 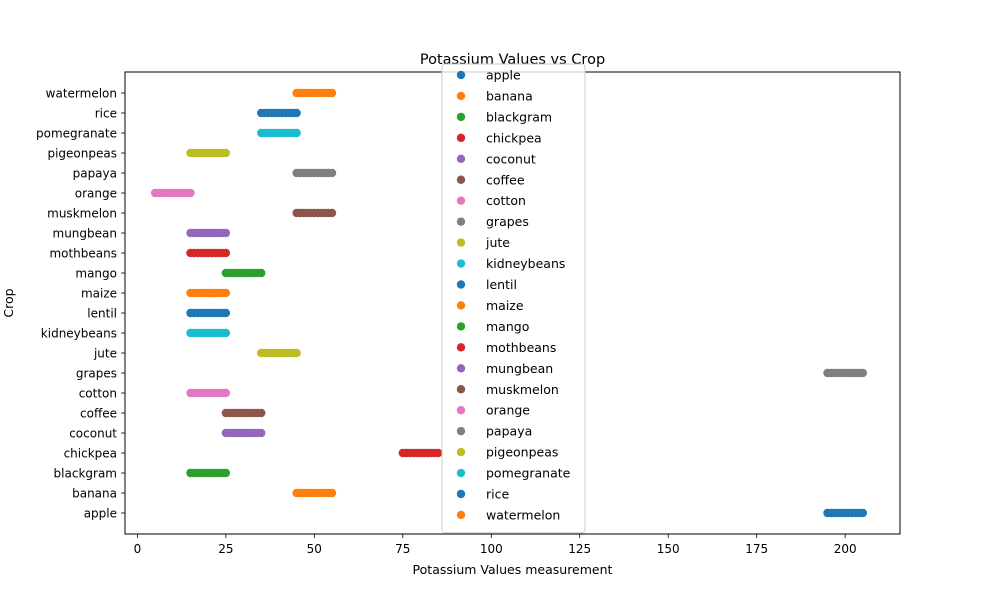 What do you see at coordinates (521, 347) in the screenshot?
I see `legend-label: mothbeans` at bounding box center [521, 347].